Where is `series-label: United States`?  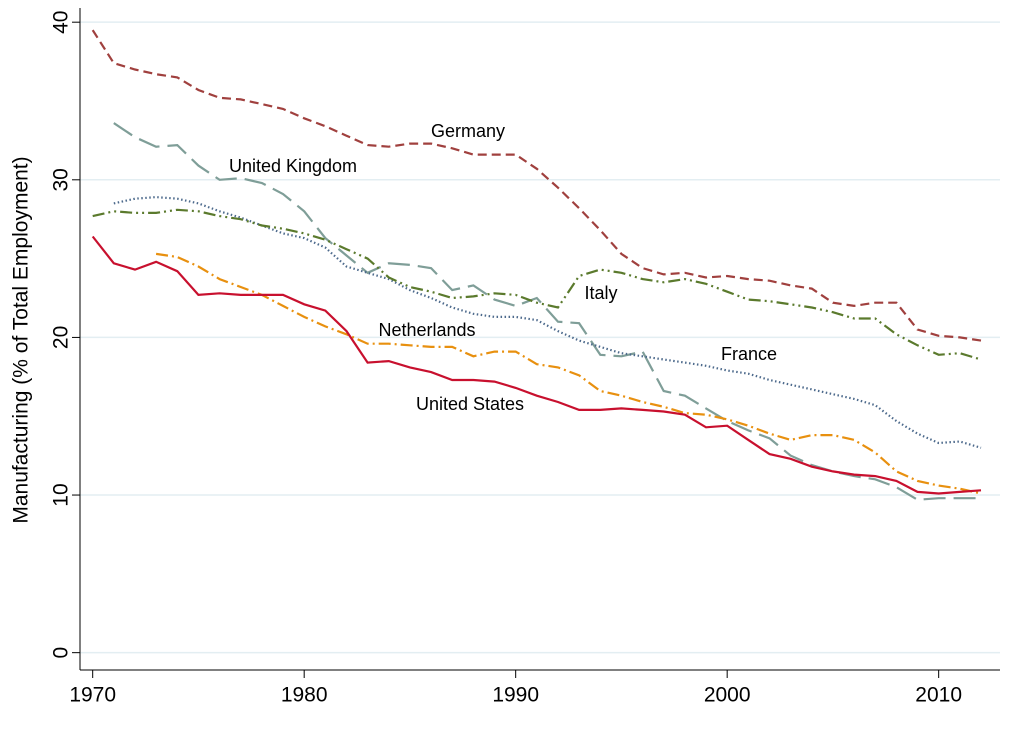 series-label: United States is located at coordinates (470, 404).